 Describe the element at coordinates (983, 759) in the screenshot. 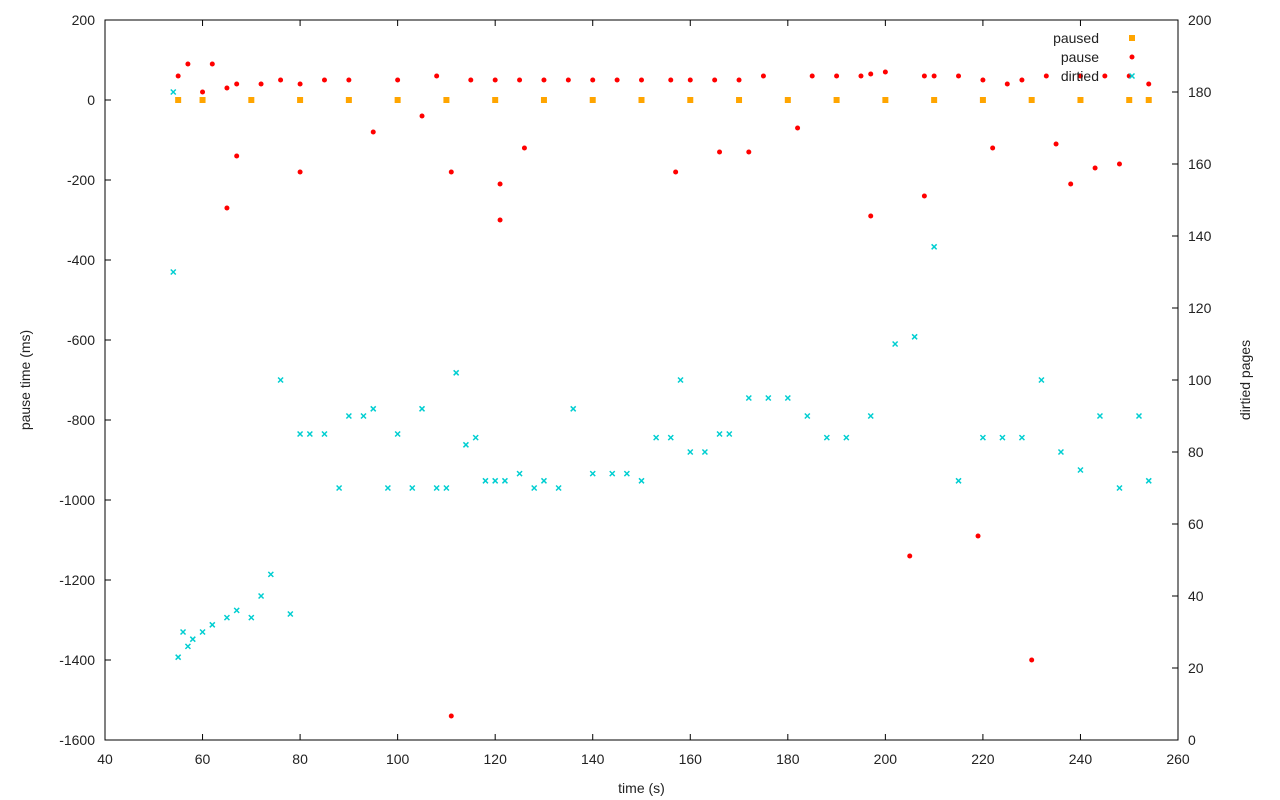

I see `x-tick-label: 220` at that location.